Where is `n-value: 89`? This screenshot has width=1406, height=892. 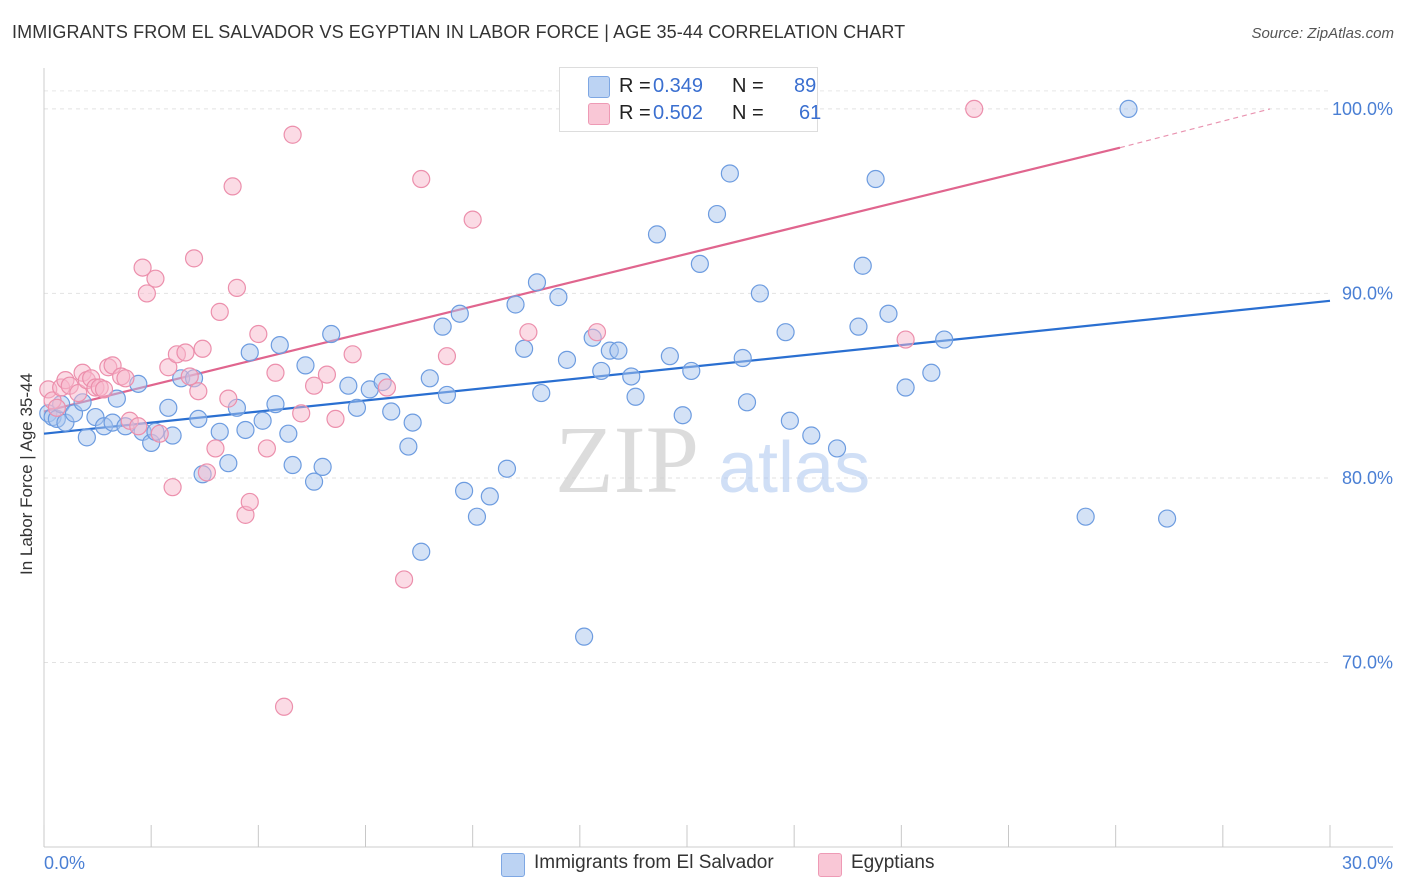 n-value: 89 is located at coordinates (805, 86).